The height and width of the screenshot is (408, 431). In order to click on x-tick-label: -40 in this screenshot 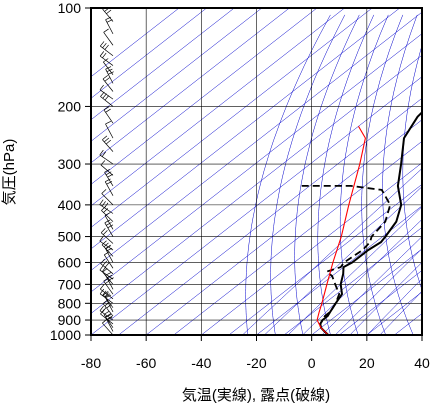, I will do `click(201, 363)`.